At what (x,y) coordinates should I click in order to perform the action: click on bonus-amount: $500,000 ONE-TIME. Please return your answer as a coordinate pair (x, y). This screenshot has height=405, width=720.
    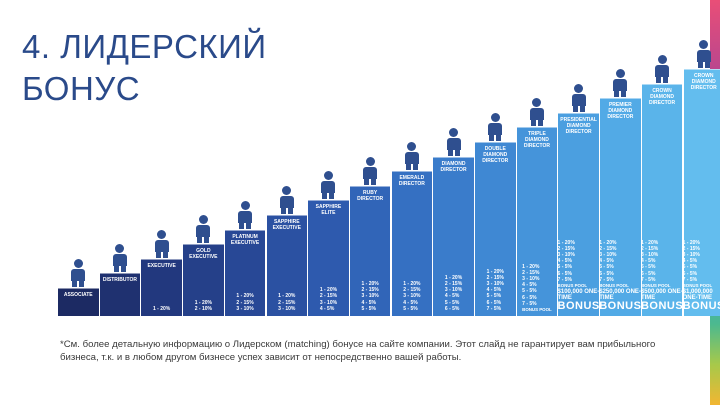
    Looking at the image, I should click on (661, 295).